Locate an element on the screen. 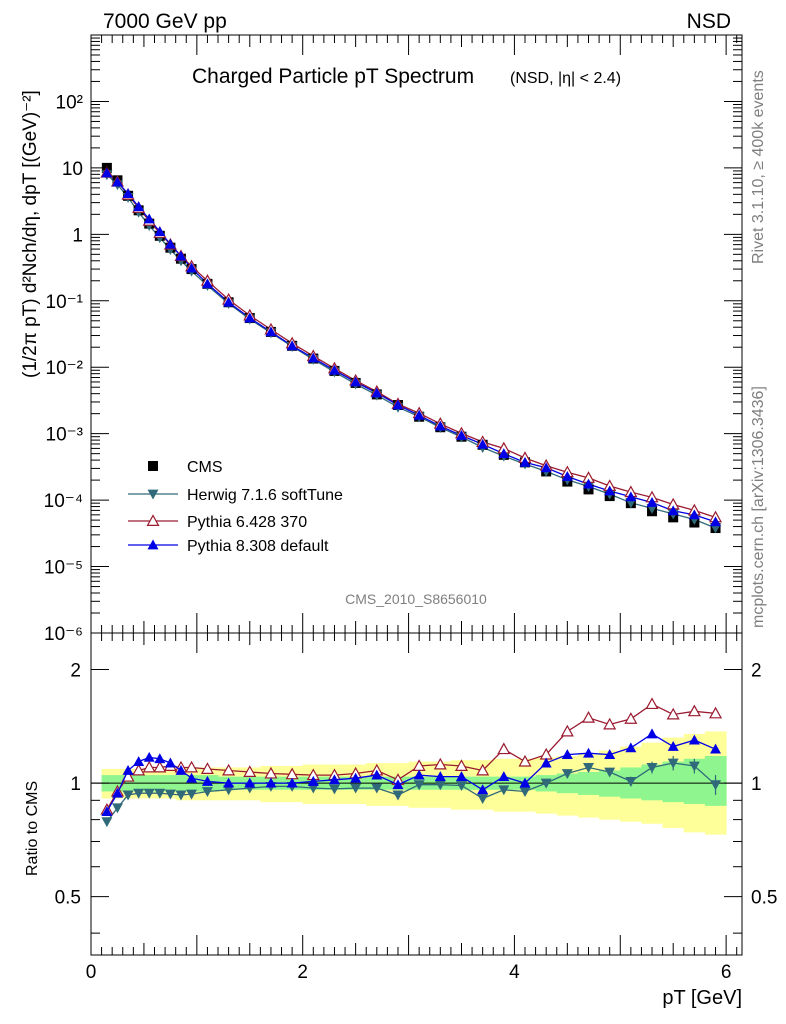  main-plot-y-tick-labels: 10⁻⁶ 10⁻⁵ 10⁻⁴ 10⁻³ 10⁻² 10⁻¹ 1 10 10² is located at coordinates (63, 368).